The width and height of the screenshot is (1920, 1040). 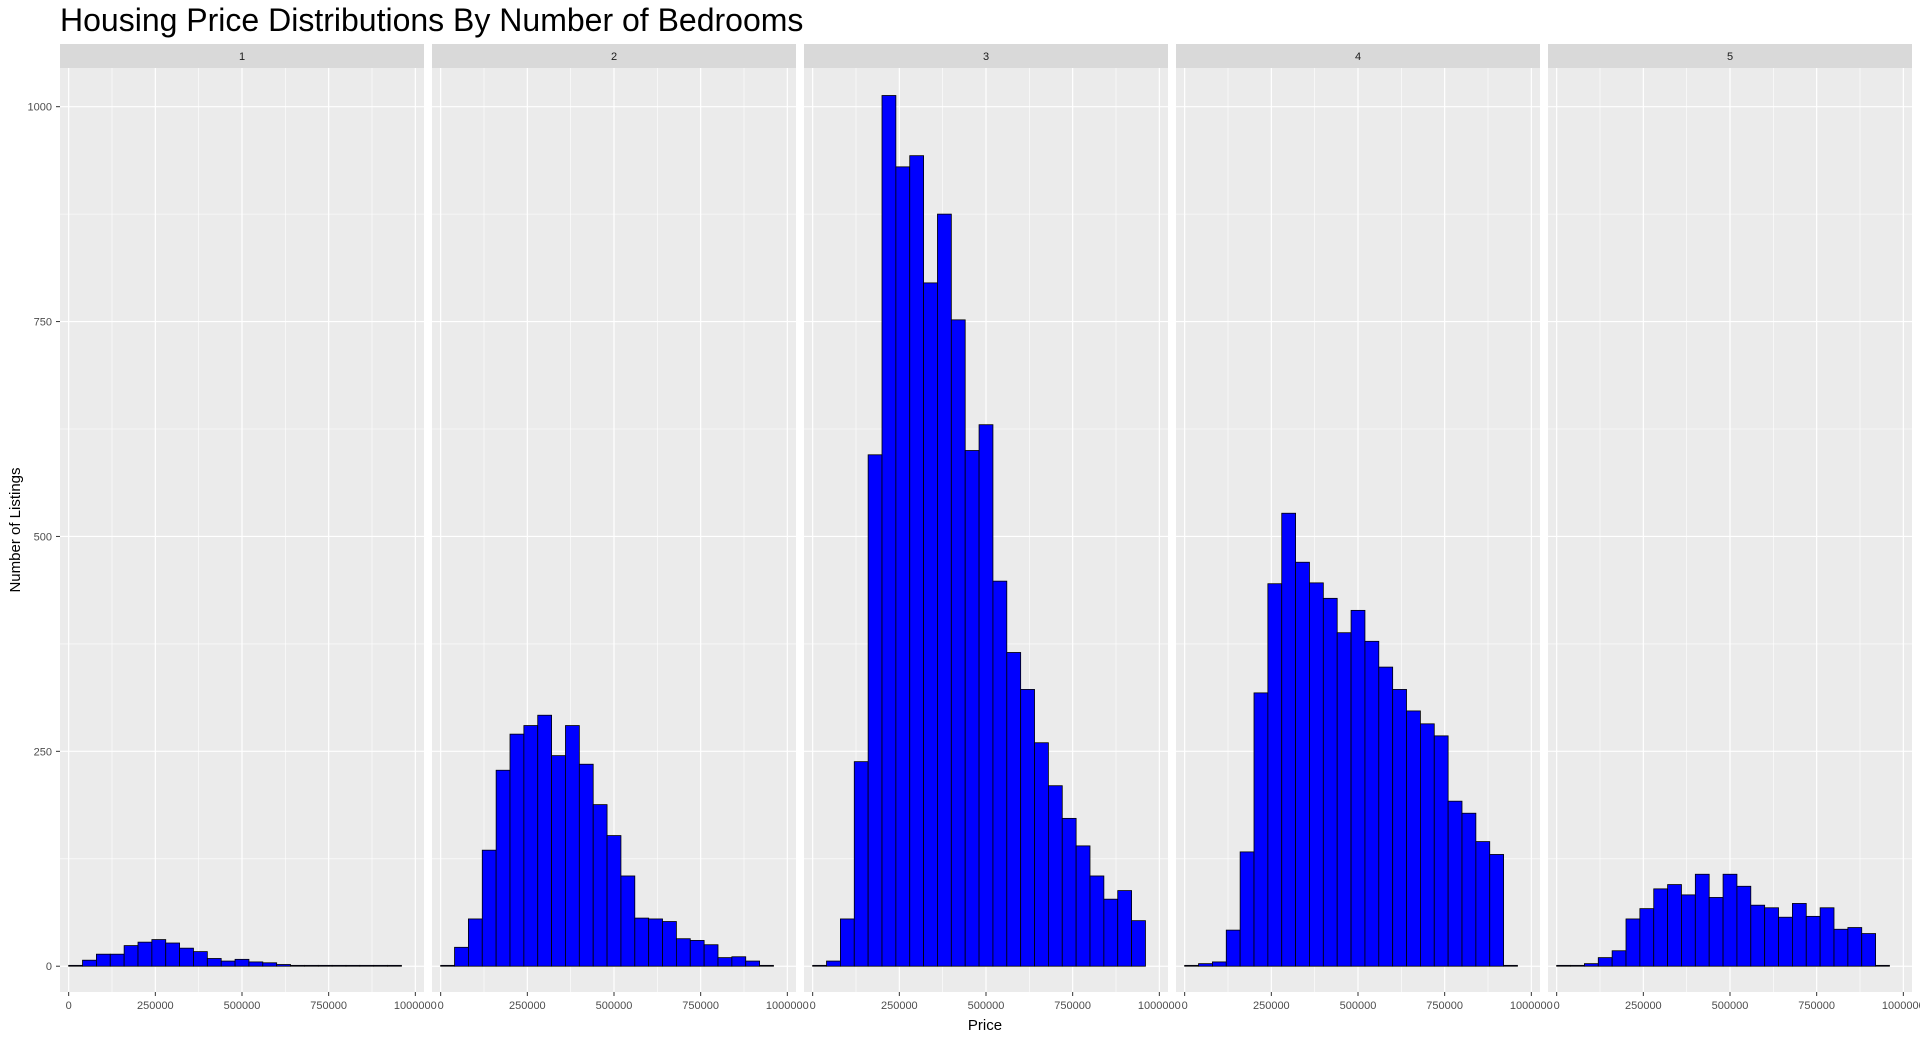 I want to click on facet-strip-label: 2, so click(x=614, y=57).